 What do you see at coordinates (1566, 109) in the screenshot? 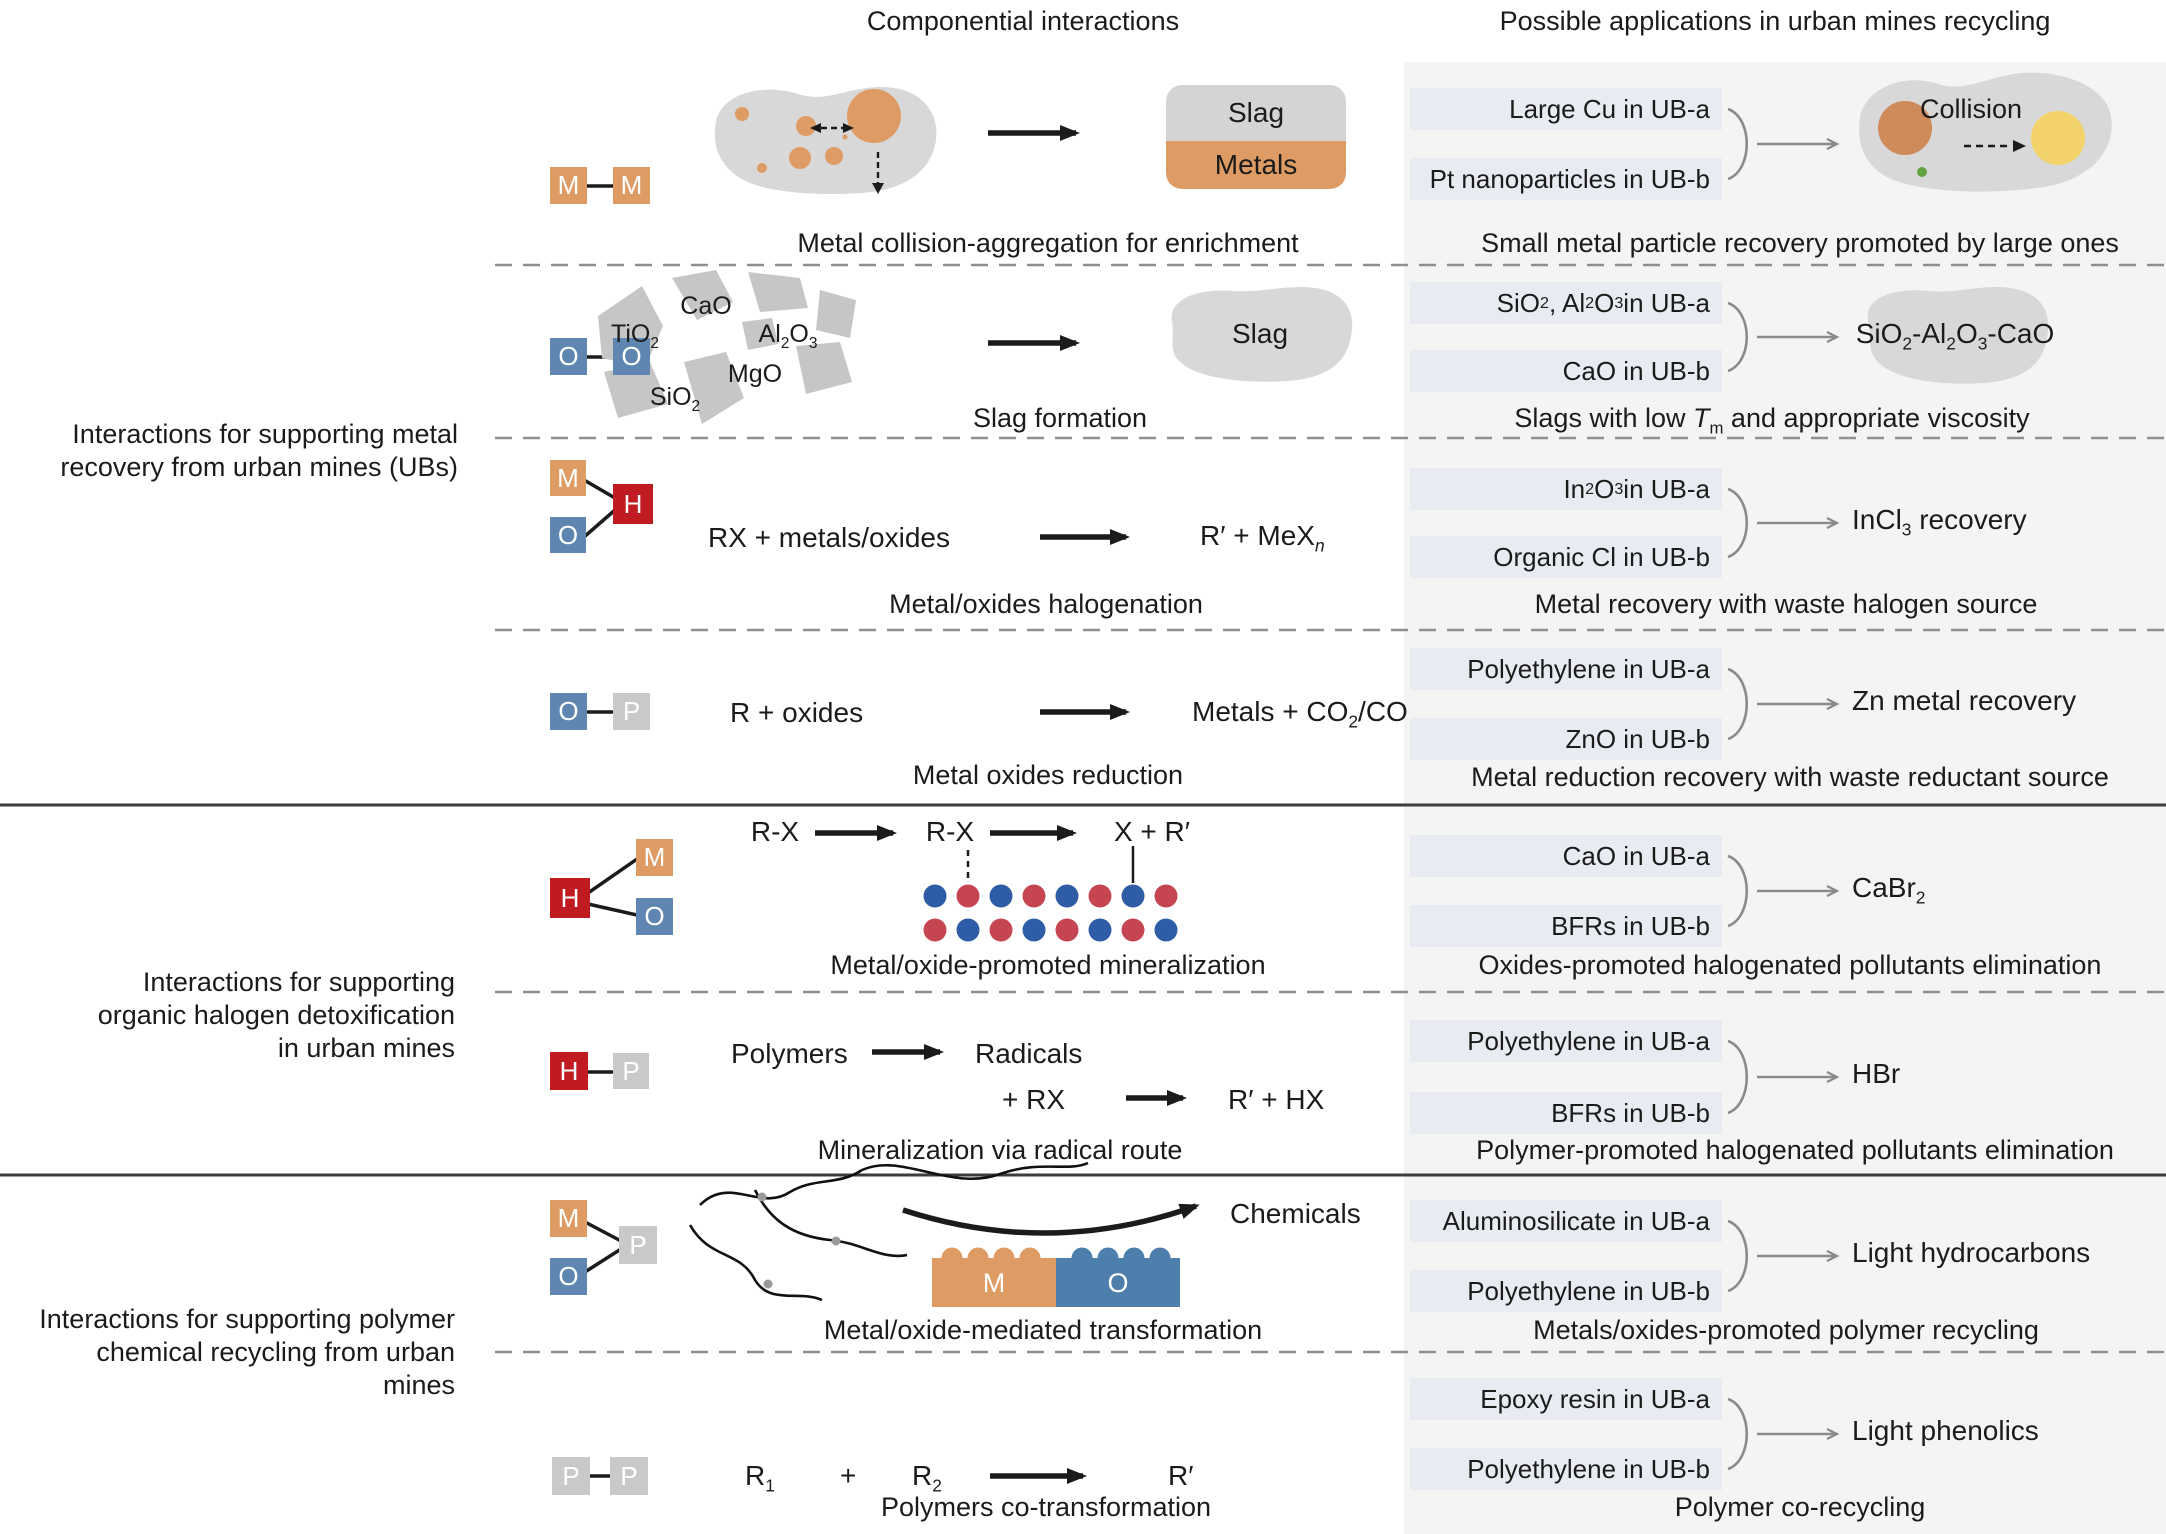
I see `app-item-a: Large Cu in UB-a` at bounding box center [1566, 109].